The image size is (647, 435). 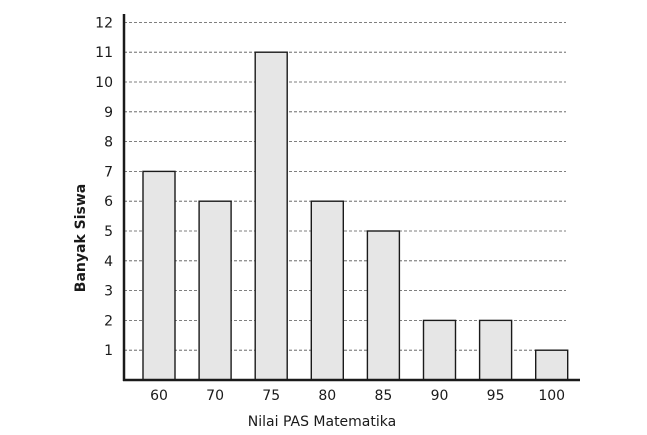 What do you see at coordinates (104, 23) in the screenshot?
I see `y-tick-label: 12` at bounding box center [104, 23].